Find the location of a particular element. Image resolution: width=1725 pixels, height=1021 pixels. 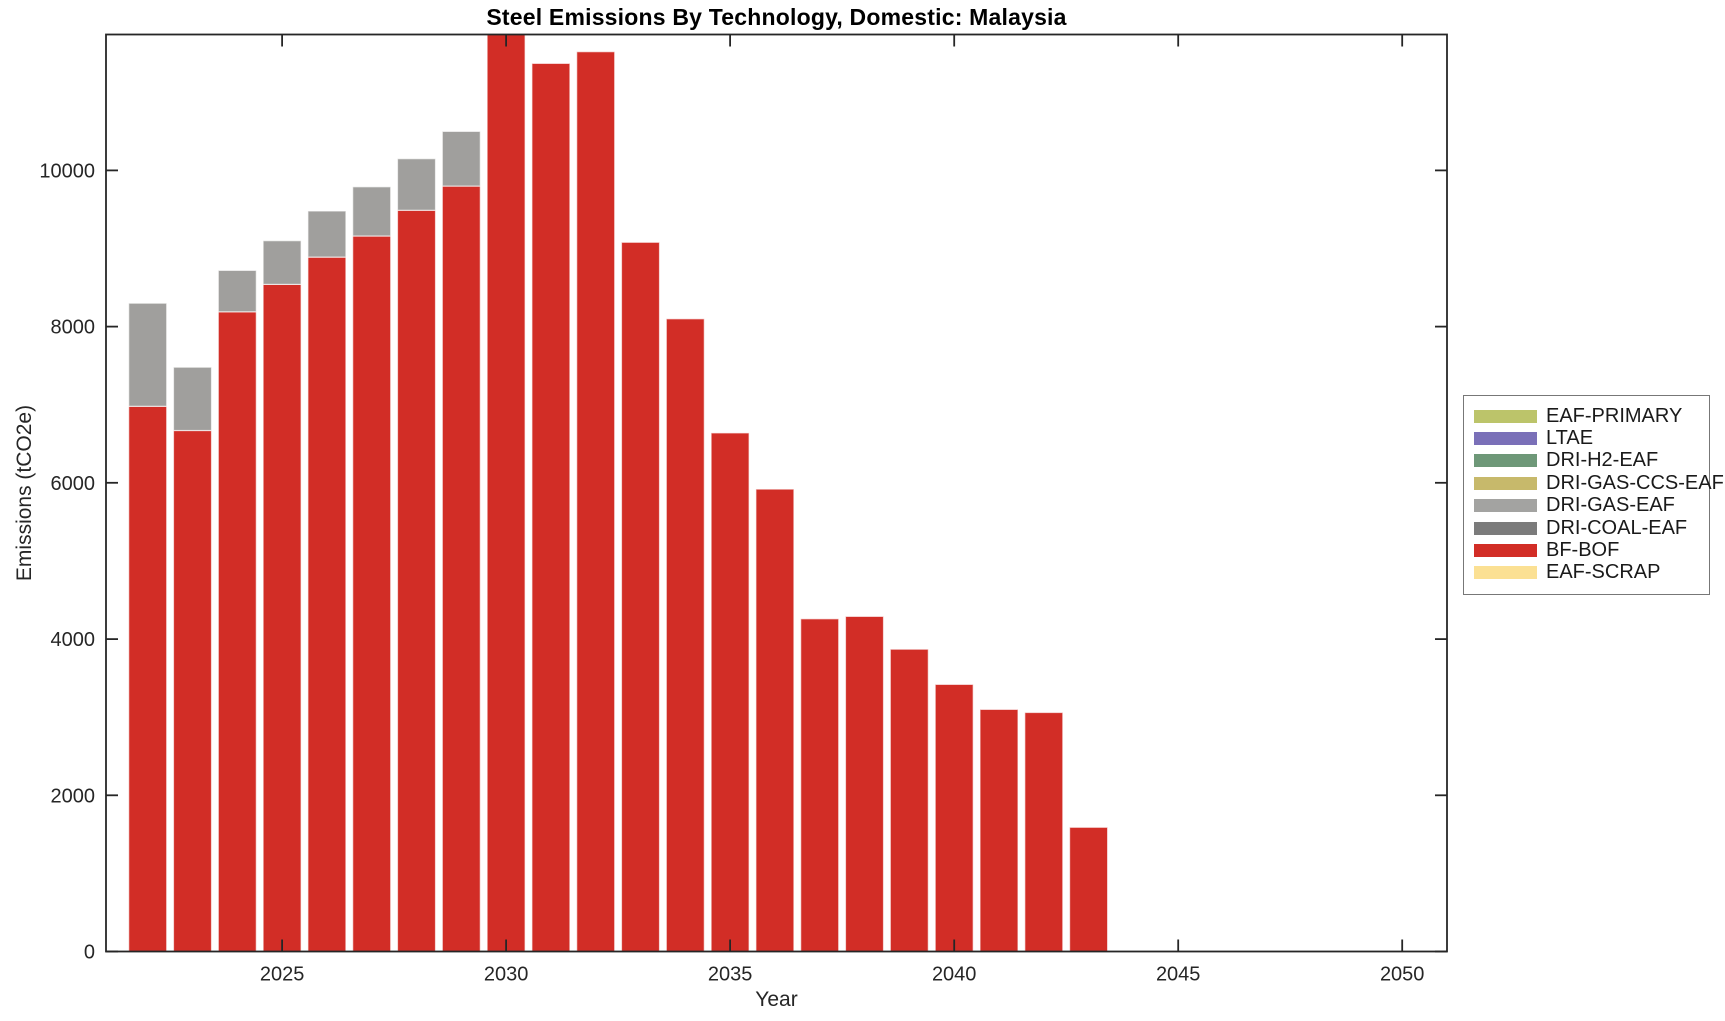

bar-segment-BF-BOF-2022 is located at coordinates (148, 679).